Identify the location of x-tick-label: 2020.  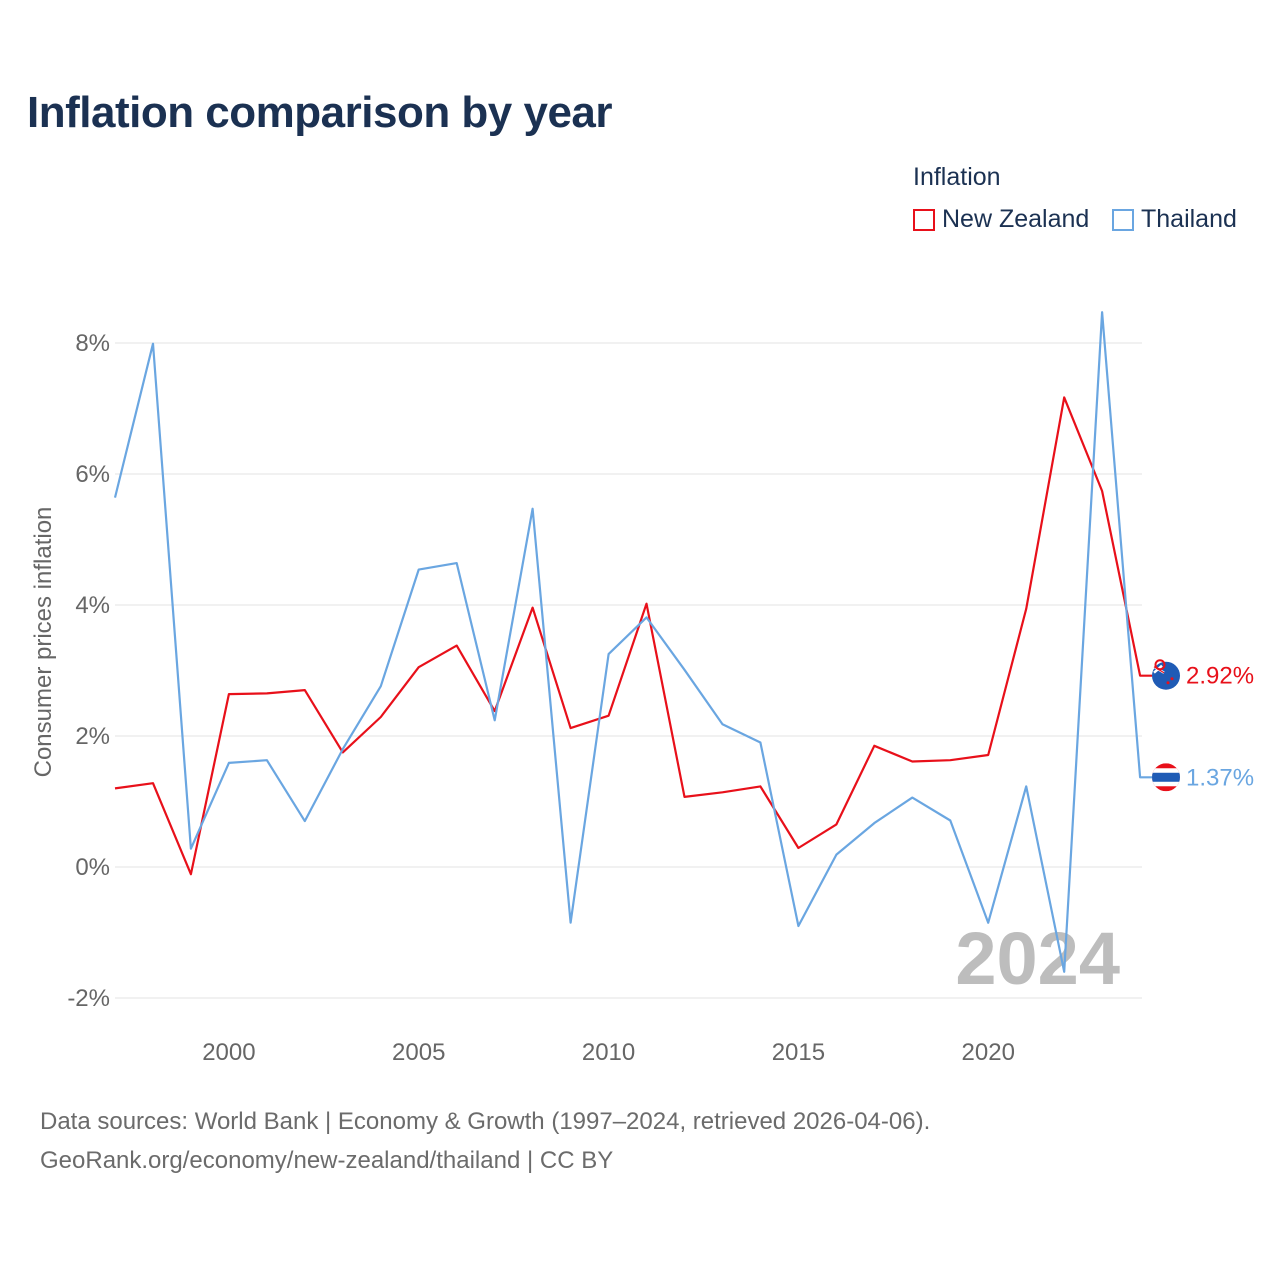
(988, 1052).